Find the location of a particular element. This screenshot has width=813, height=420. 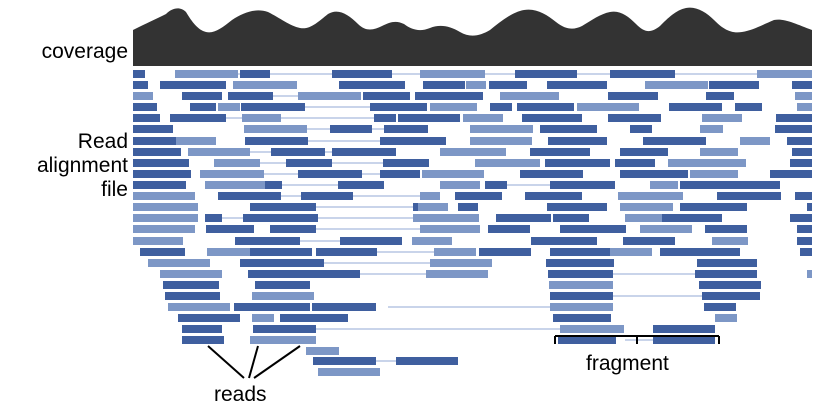

annotations is located at coordinates (463, 357).